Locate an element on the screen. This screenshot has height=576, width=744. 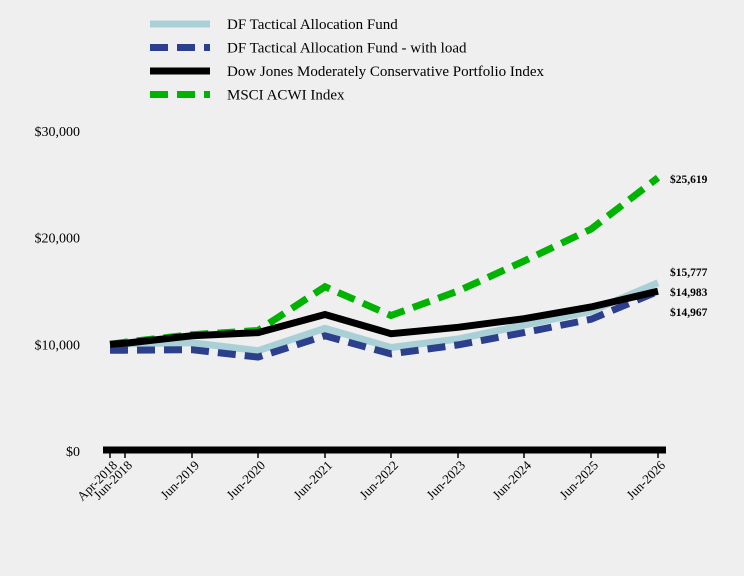
series-line-df-tactical-allocation-fund-with-load is located at coordinates (385, 324).